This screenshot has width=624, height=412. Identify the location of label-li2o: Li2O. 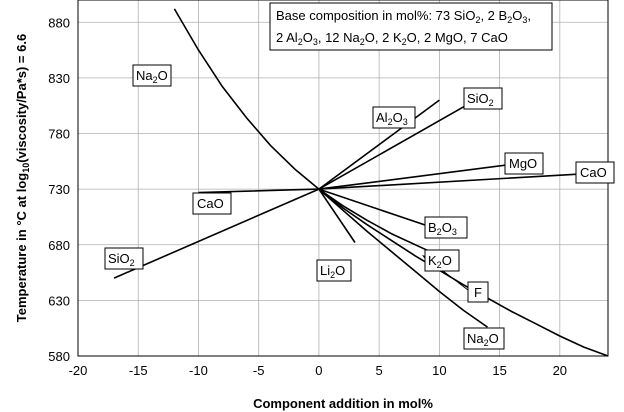
(334, 270).